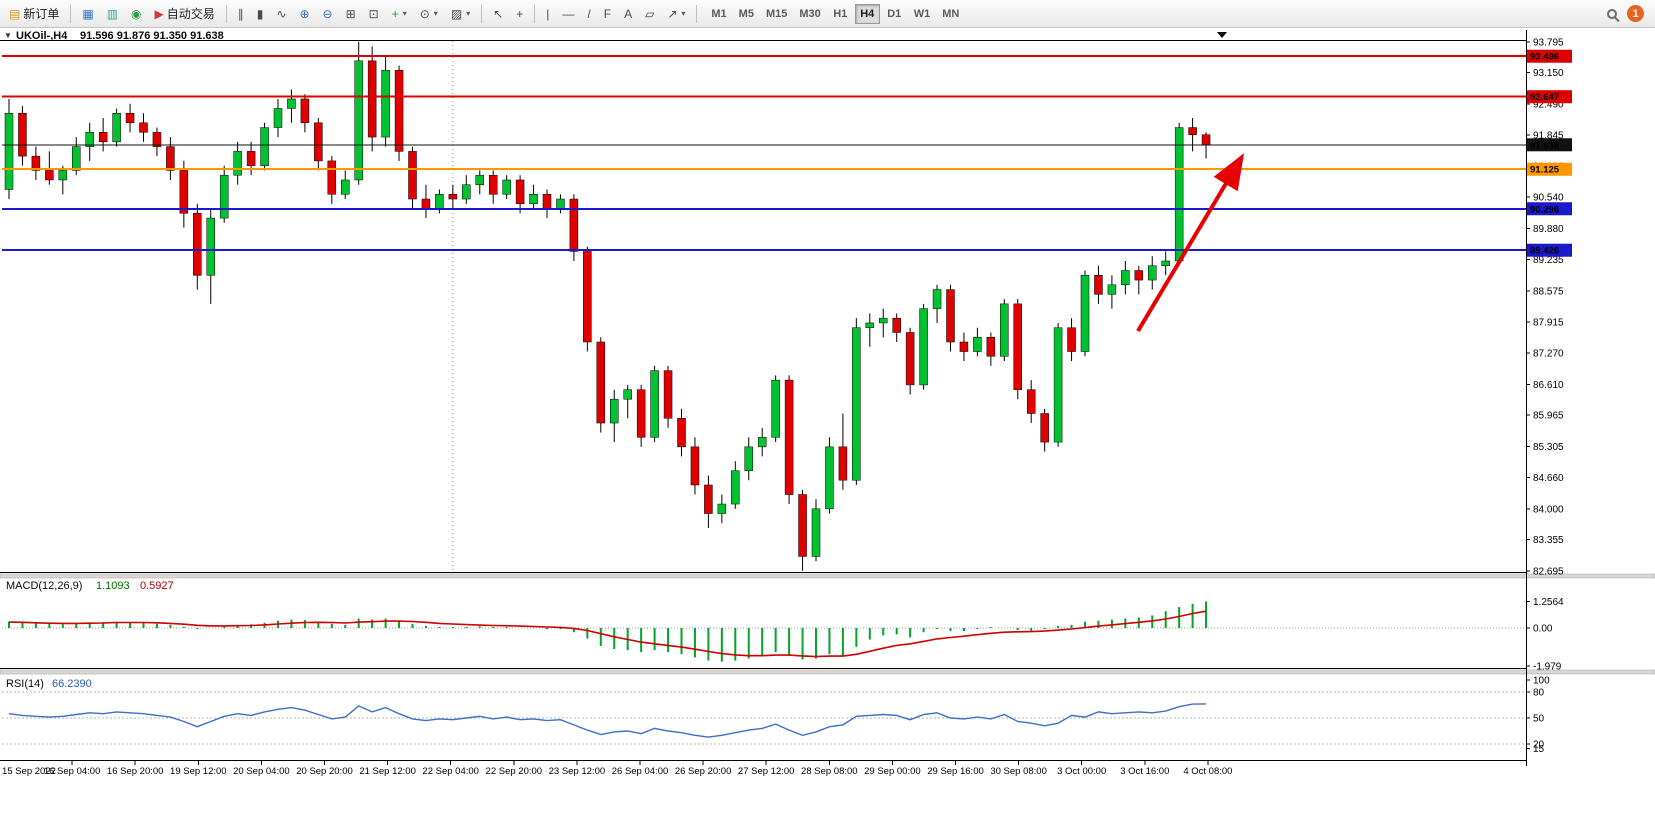 This screenshot has height=828, width=1655. I want to click on time-axis-label: 19 Sep 12:00, so click(198, 771).